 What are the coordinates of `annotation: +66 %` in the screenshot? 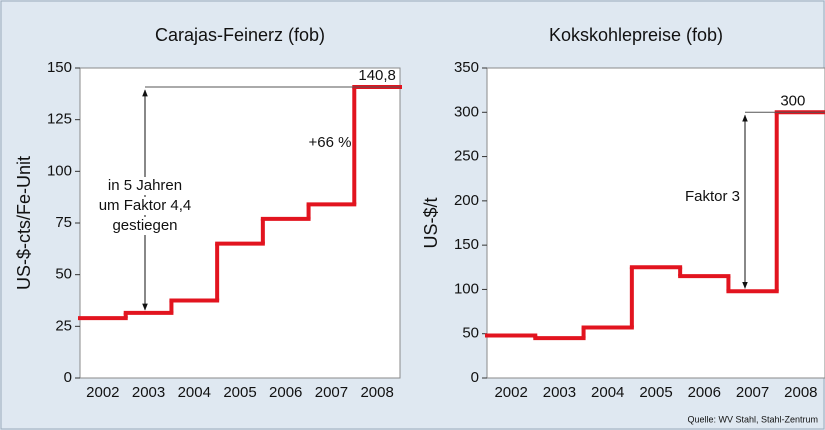 It's located at (330, 142).